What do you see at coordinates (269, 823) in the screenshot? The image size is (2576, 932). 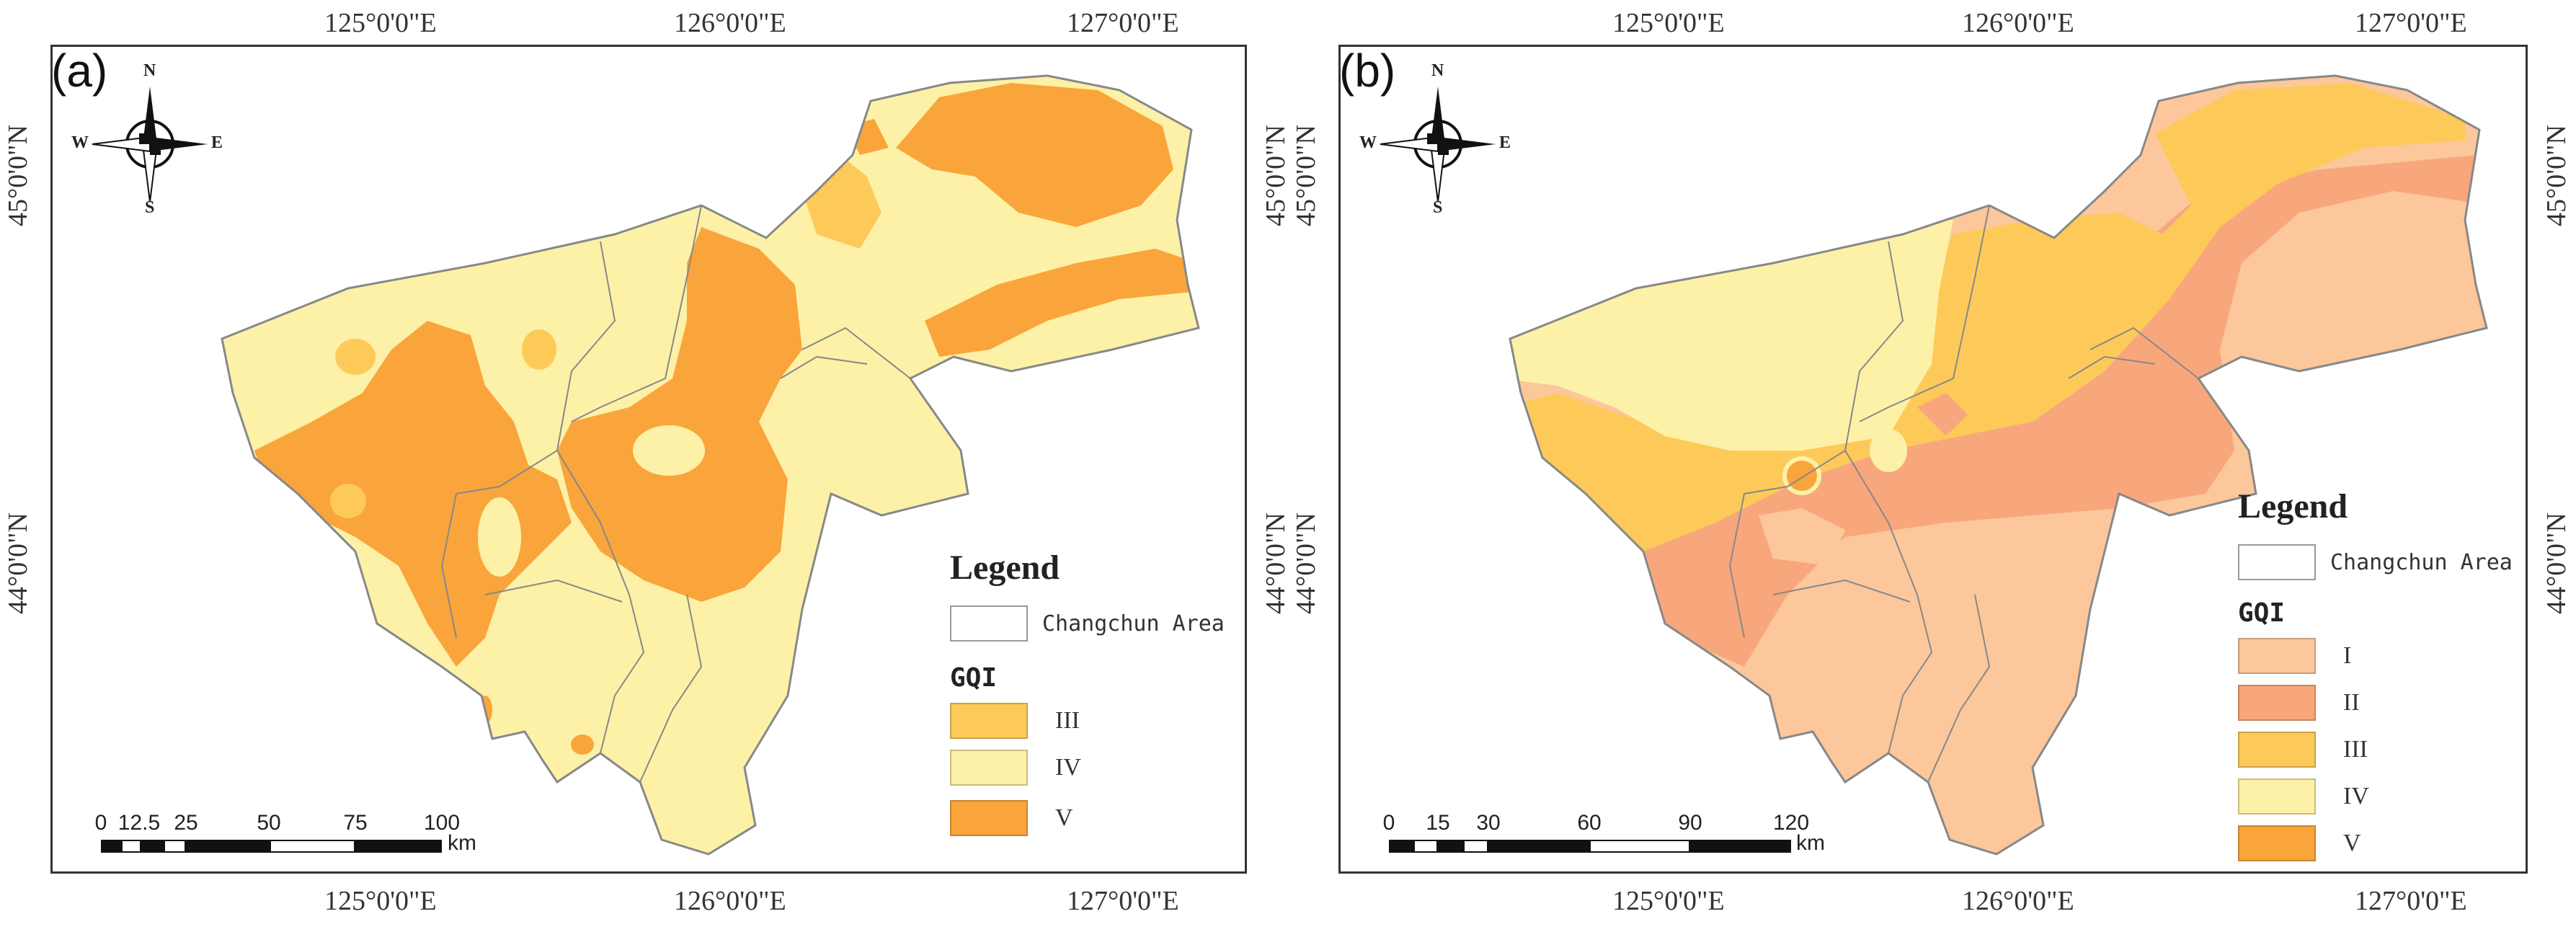 I see `scale-tick: 50` at bounding box center [269, 823].